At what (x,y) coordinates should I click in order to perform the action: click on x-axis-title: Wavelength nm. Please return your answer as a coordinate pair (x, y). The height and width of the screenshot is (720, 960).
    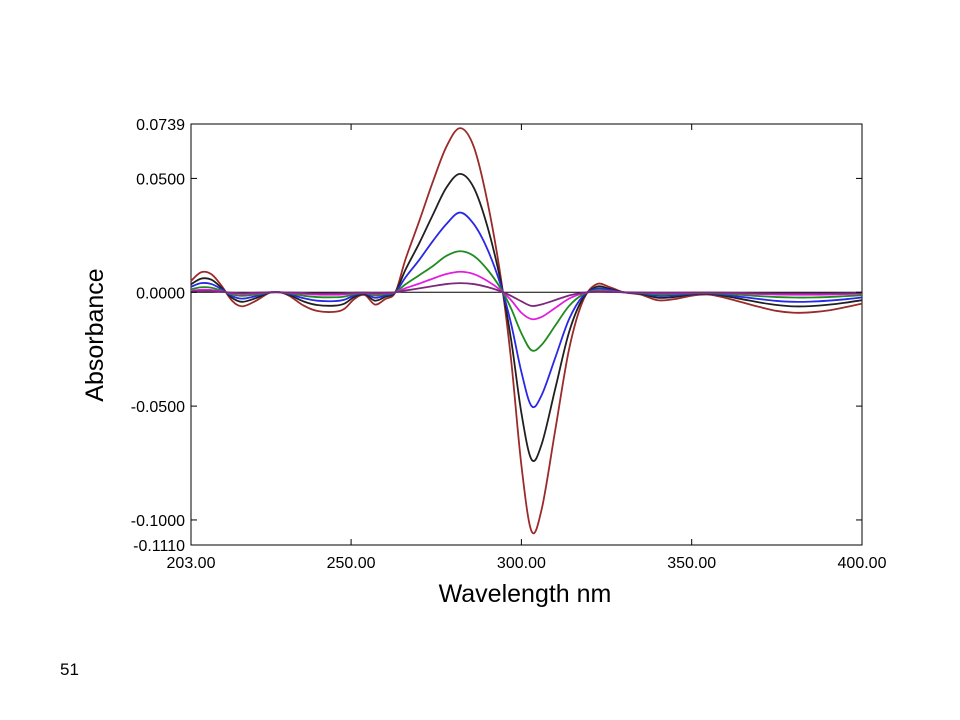
    Looking at the image, I should click on (525, 594).